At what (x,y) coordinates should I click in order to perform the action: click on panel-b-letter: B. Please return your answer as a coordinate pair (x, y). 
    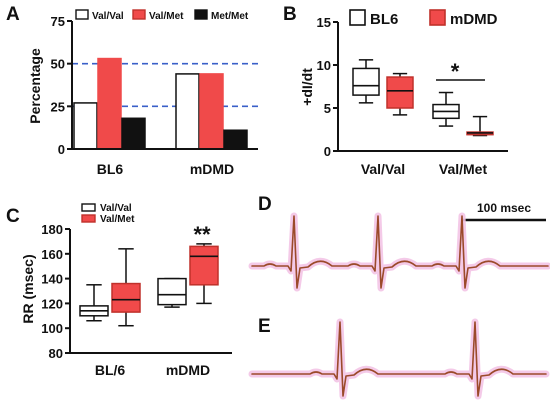
    Looking at the image, I should click on (290, 14).